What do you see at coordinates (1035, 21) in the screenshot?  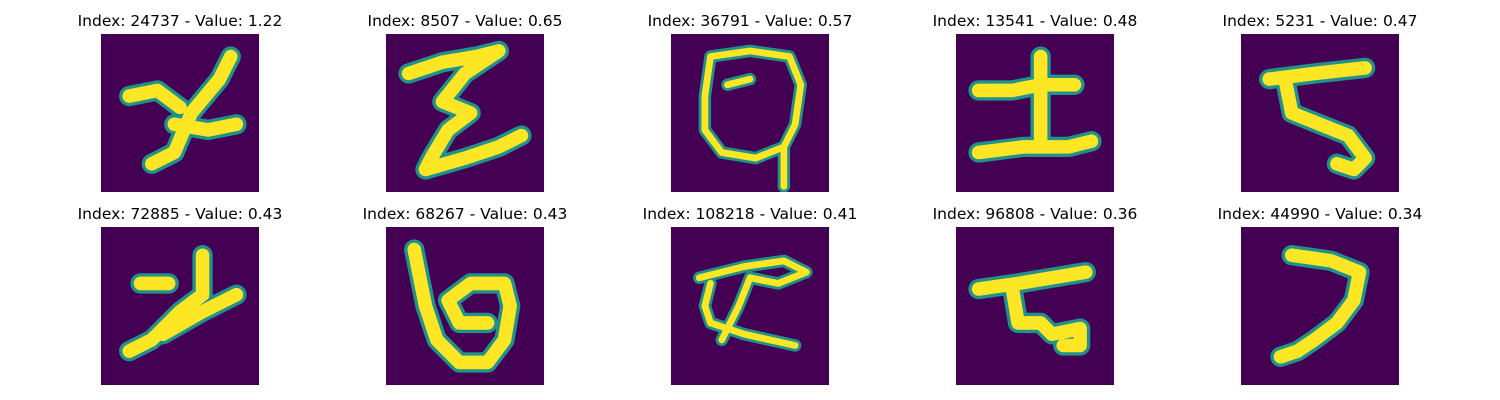 I see `panel-title: Index: 13541 - Value: 0.48` at bounding box center [1035, 21].